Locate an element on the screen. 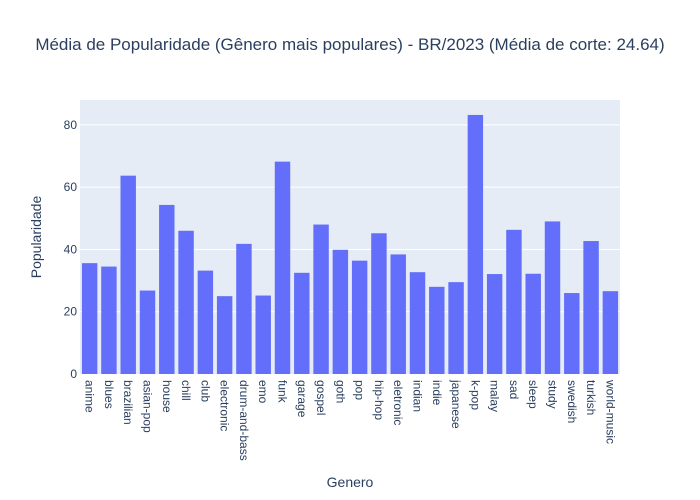  x-tick-label: study is located at coordinates (553, 394).